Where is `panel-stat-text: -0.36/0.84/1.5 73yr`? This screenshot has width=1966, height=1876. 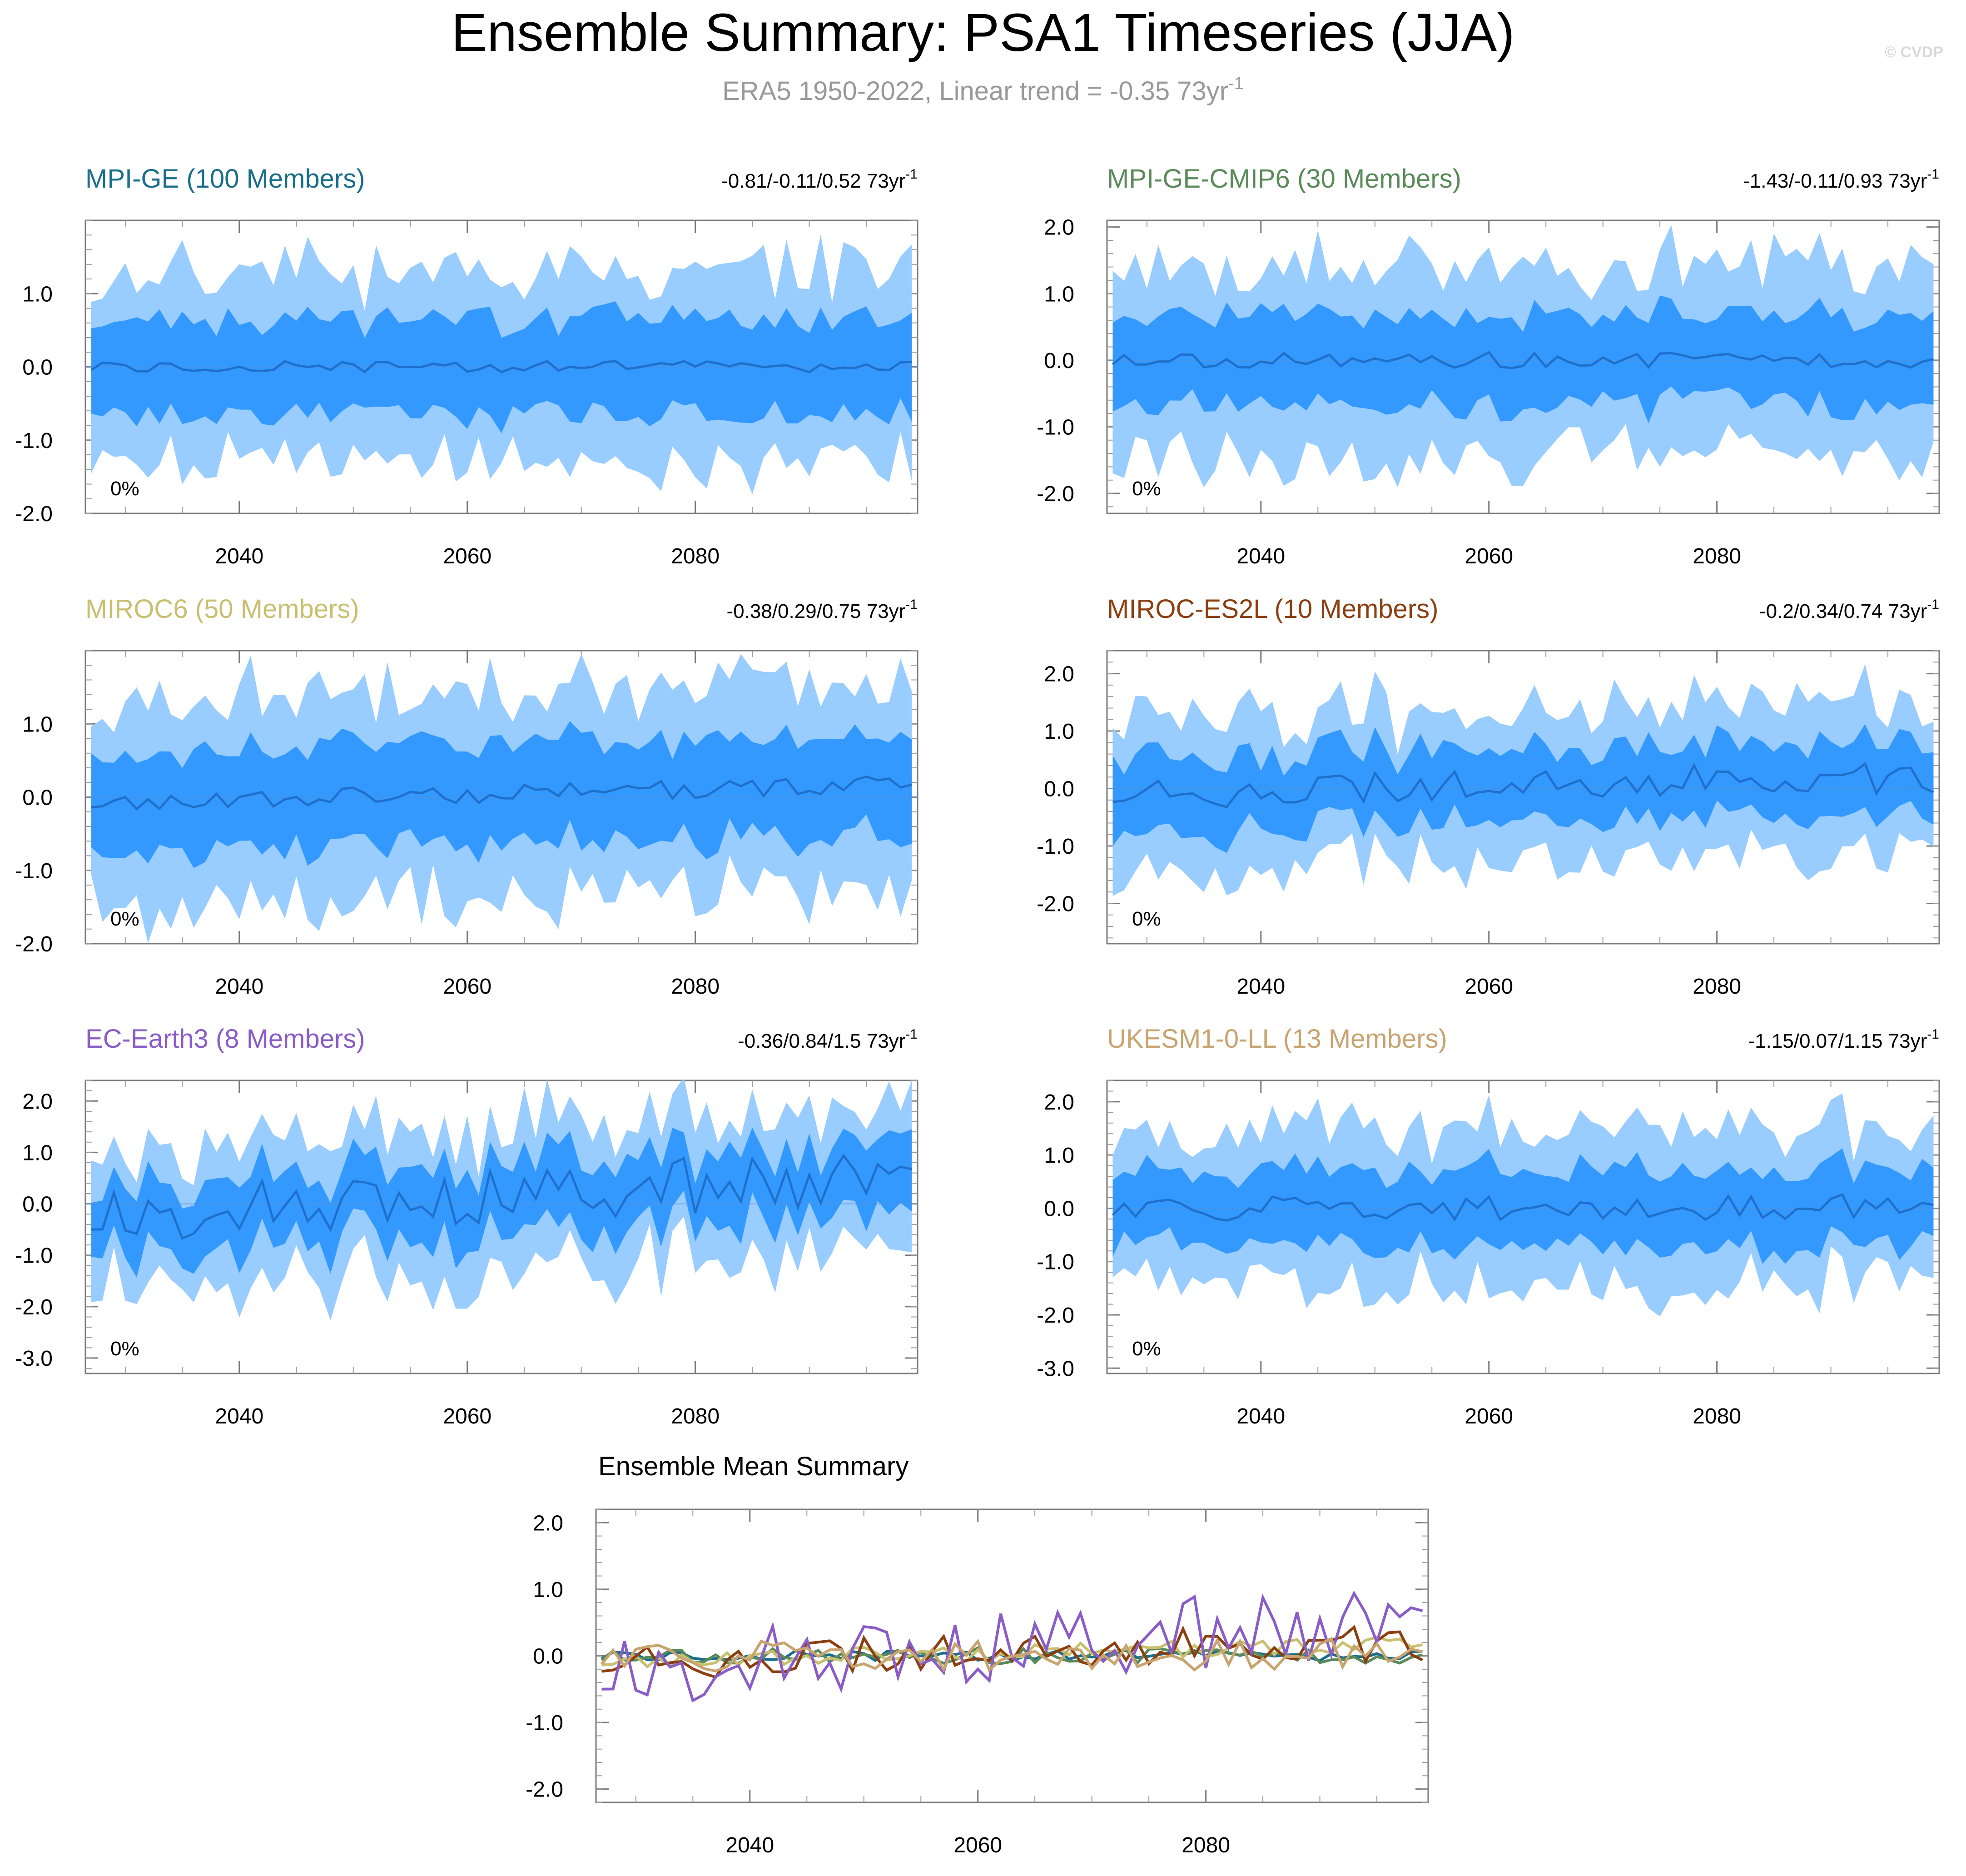 panel-stat-text: -0.36/0.84/1.5 73yr is located at coordinates (821, 1041).